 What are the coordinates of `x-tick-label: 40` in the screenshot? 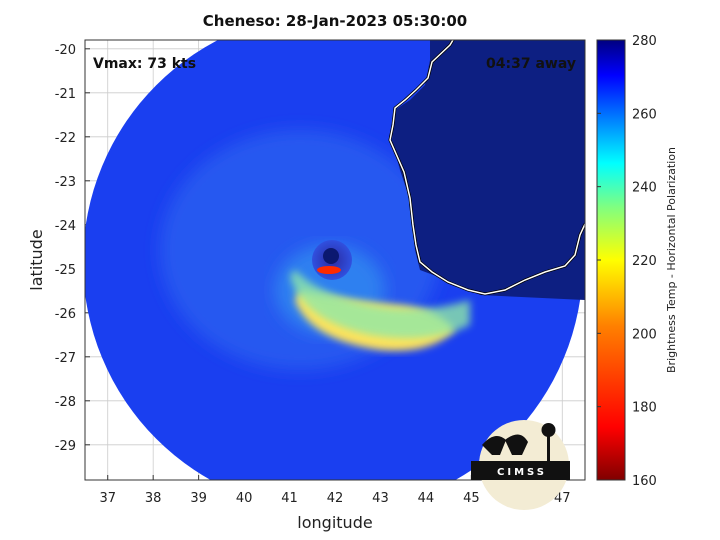 It's located at (244, 498).